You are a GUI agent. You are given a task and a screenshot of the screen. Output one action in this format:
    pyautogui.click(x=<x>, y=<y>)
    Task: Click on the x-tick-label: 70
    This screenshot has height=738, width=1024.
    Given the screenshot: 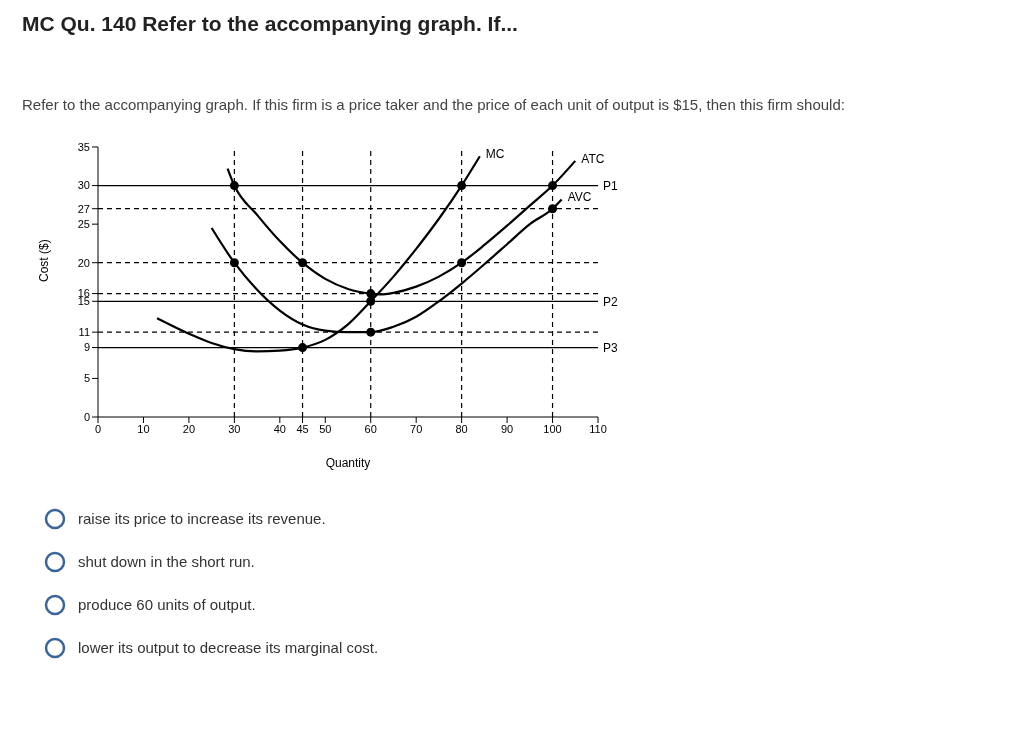 What is the action you would take?
    pyautogui.click(x=416, y=428)
    